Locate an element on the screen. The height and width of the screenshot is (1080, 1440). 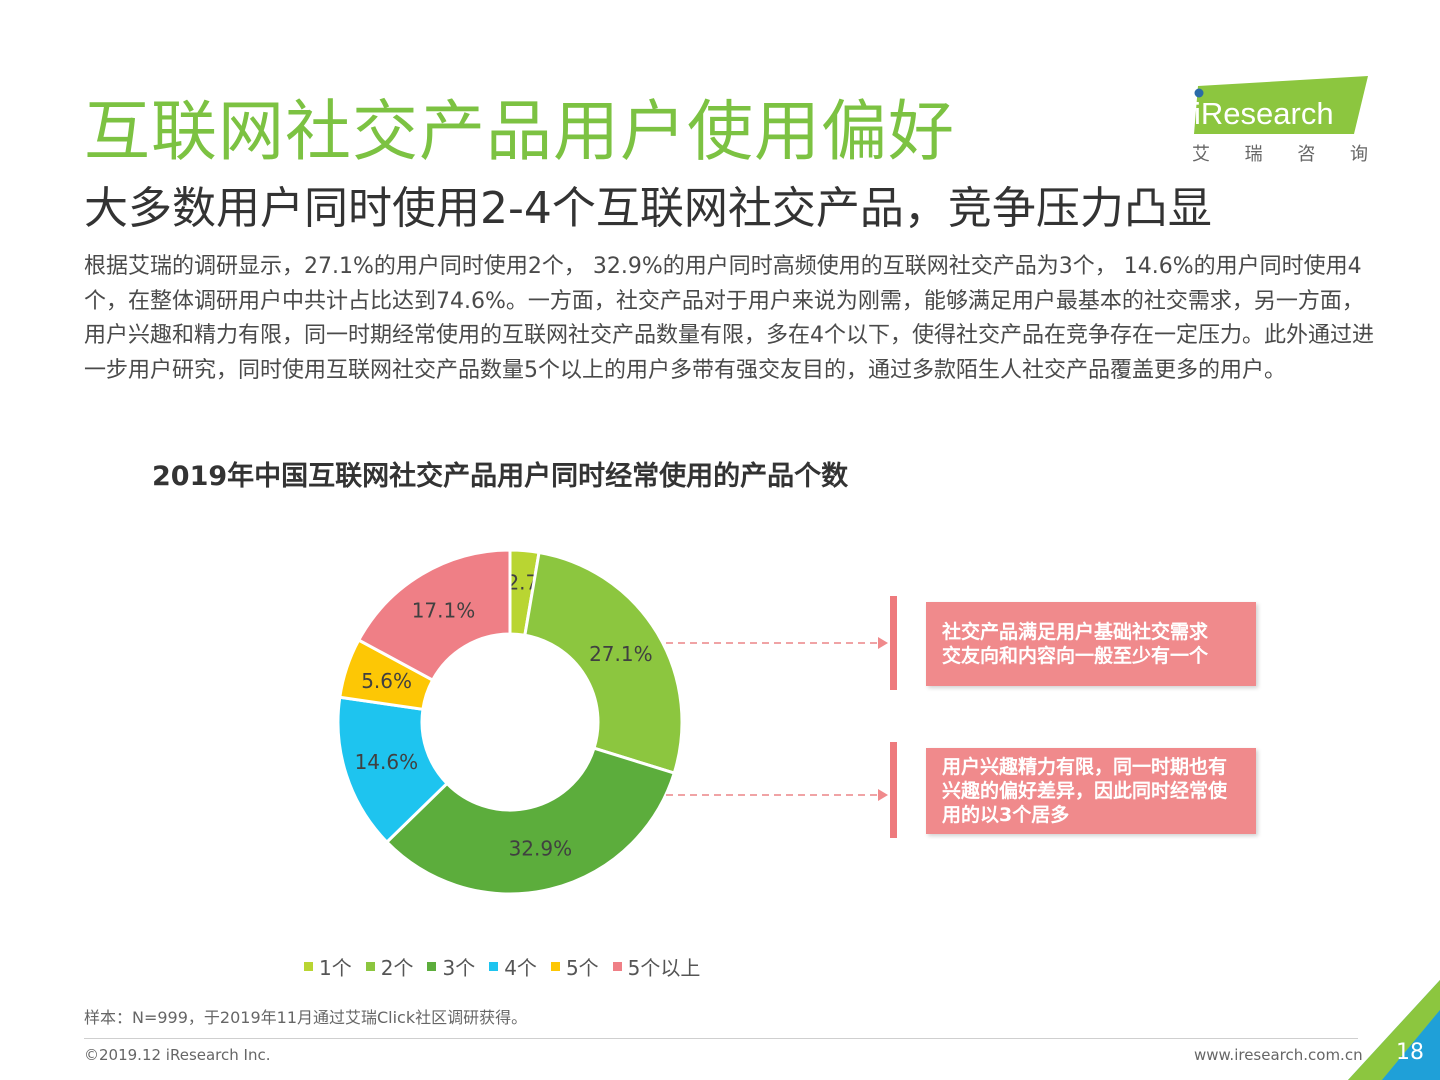
annotation-box-2: 用户兴趣精力有限，同一时期也有 兴趣的偏好差异，因此同时经常使 用的以3个居多 is located at coordinates (1091, 791).